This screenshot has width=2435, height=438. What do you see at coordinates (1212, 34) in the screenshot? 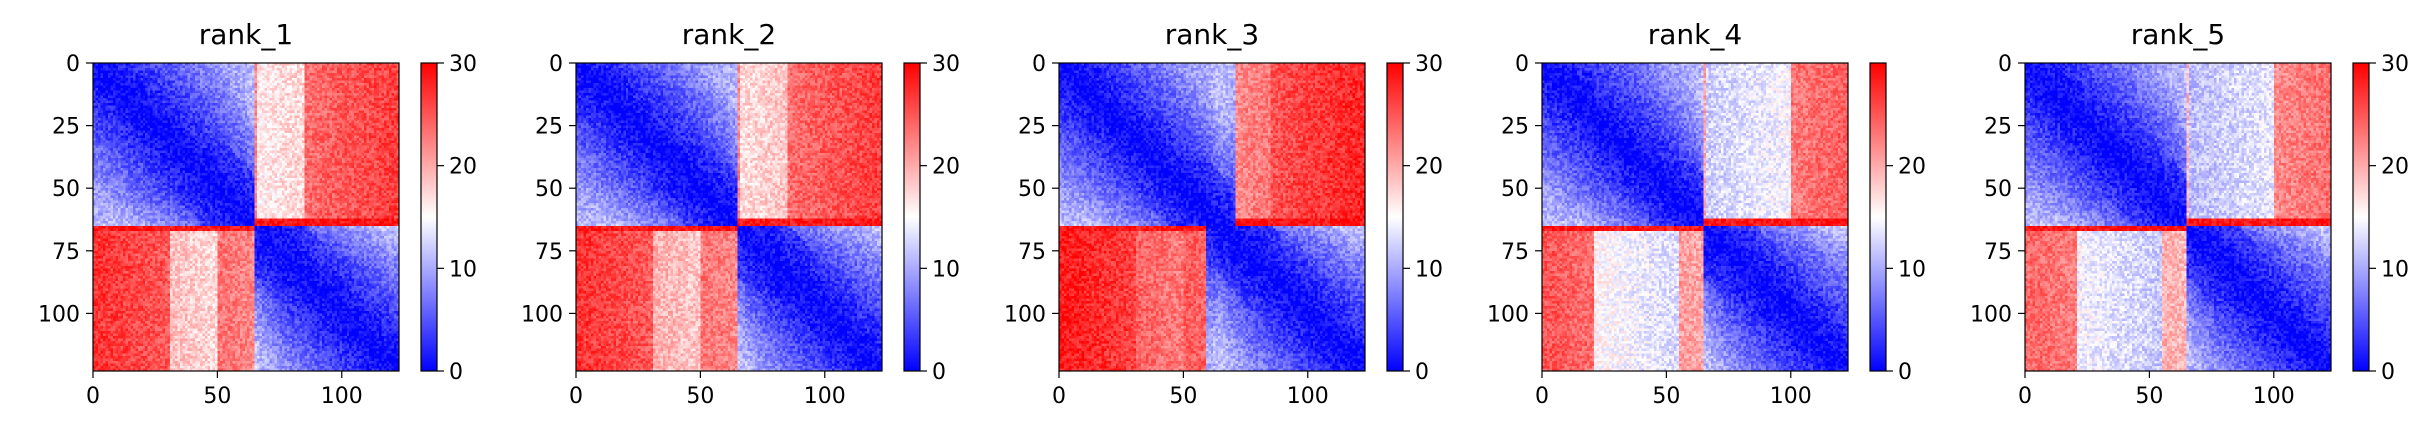
I see `chart-title: rank_3` at bounding box center [1212, 34].